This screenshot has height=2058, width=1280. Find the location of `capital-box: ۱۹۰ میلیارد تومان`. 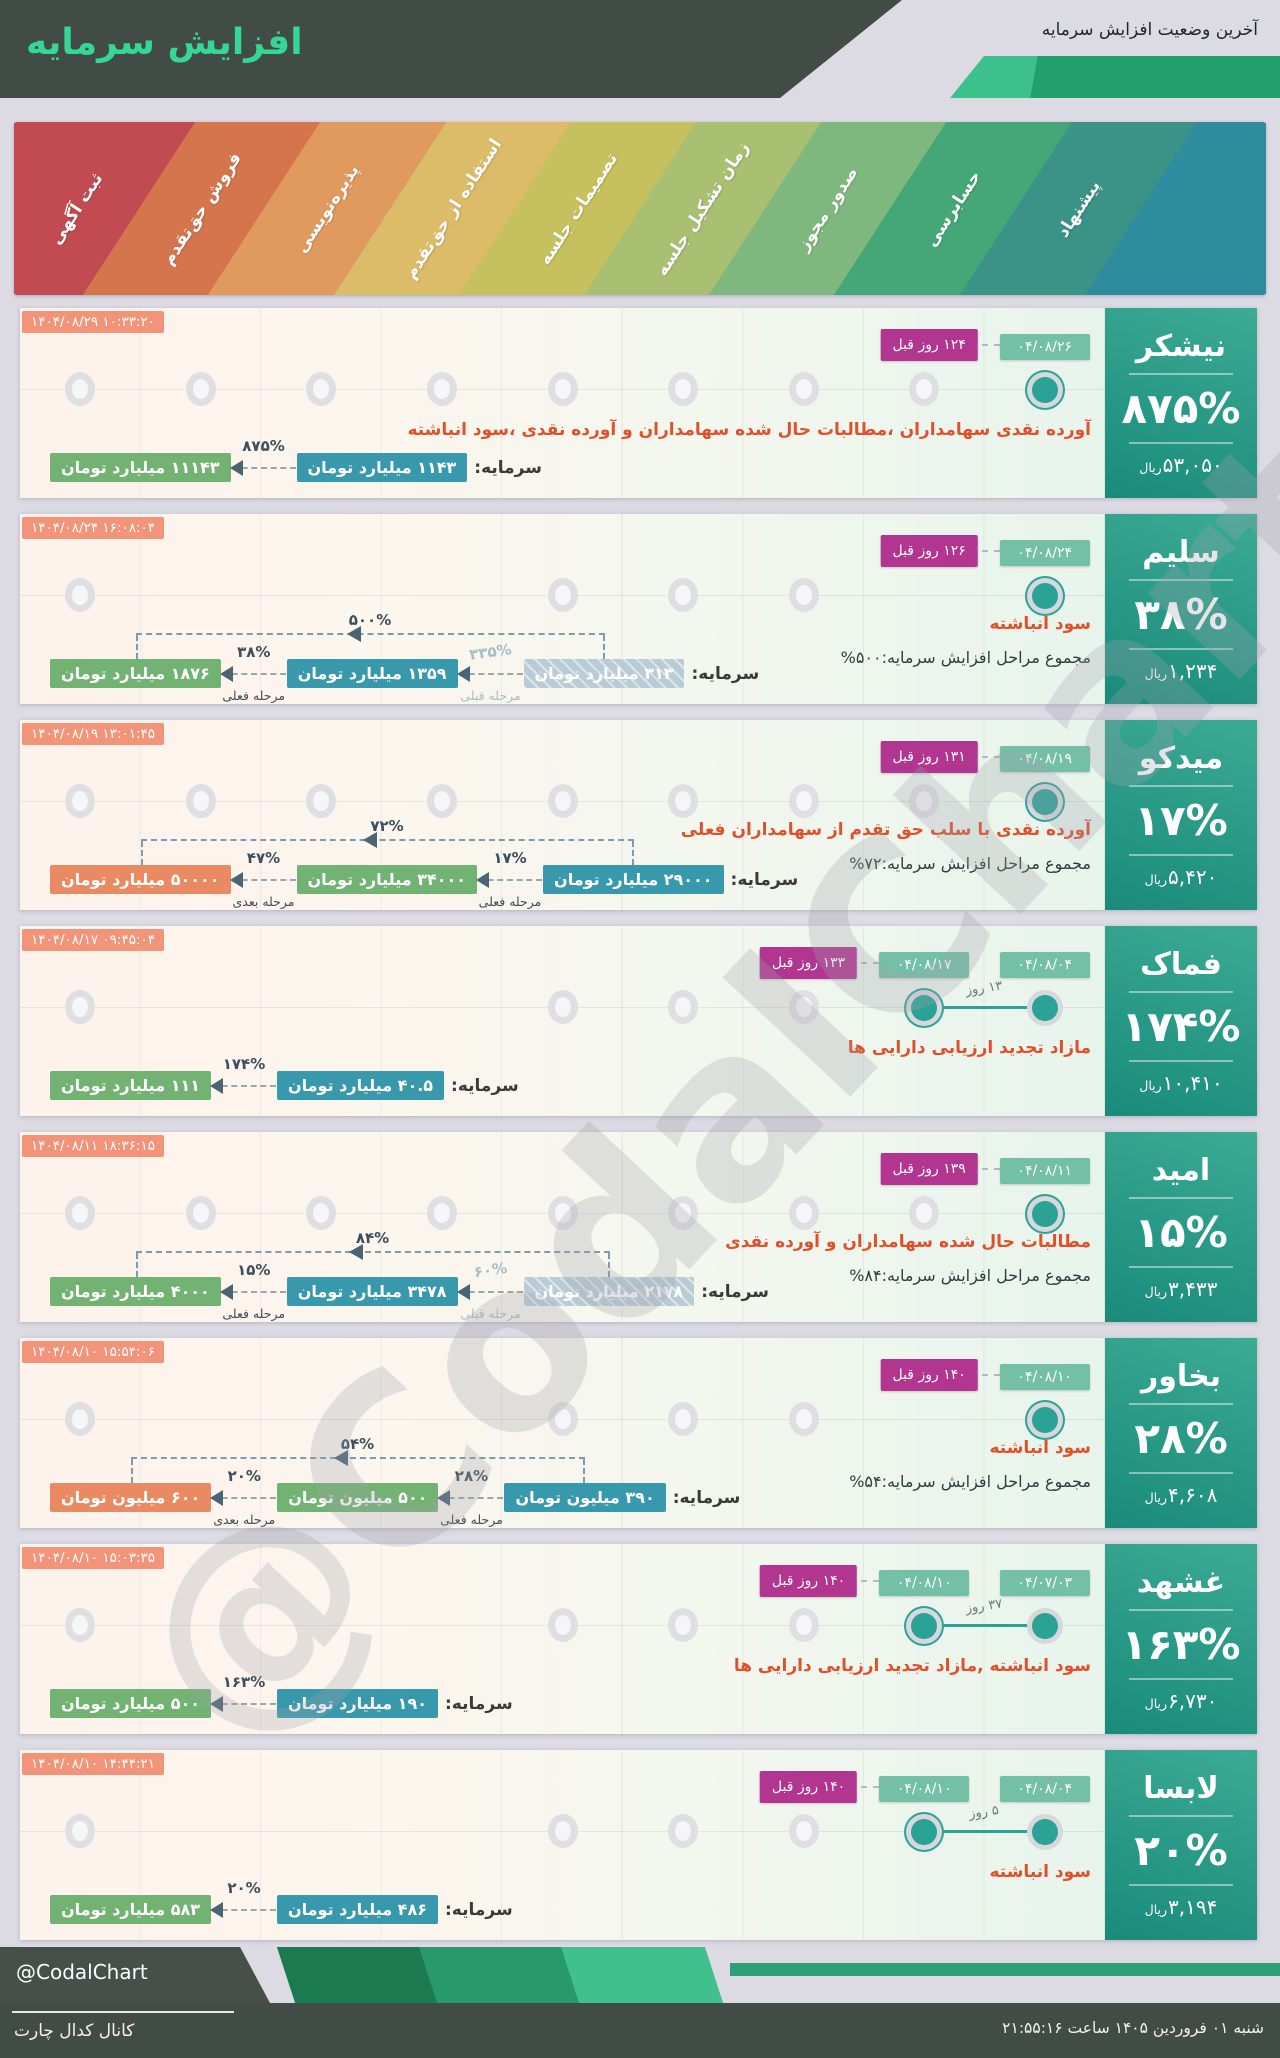

capital-box: ۱۹۰ میلیارد تومان is located at coordinates (357, 1703).